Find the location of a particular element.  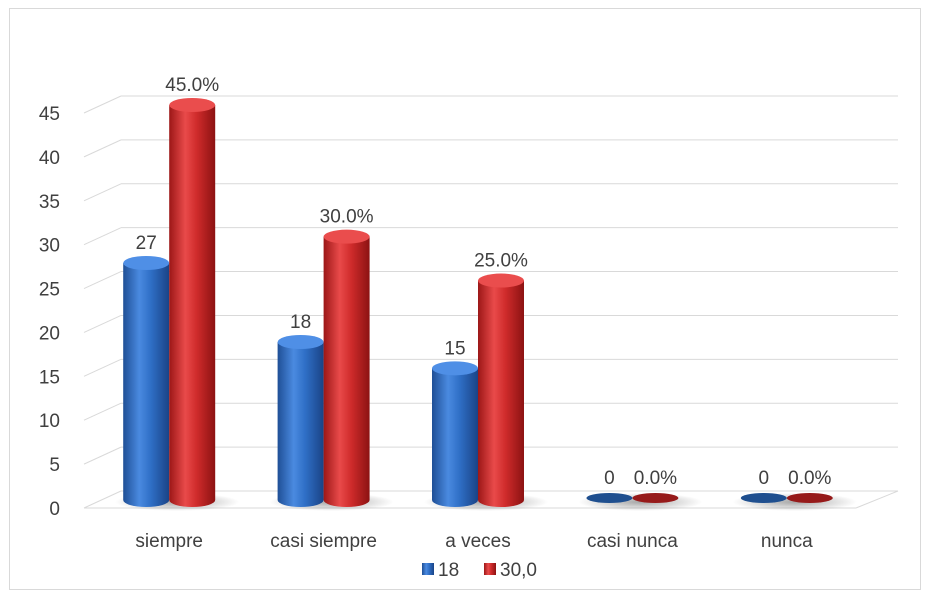

y-tick-label: 45 is located at coordinates (49, 114).